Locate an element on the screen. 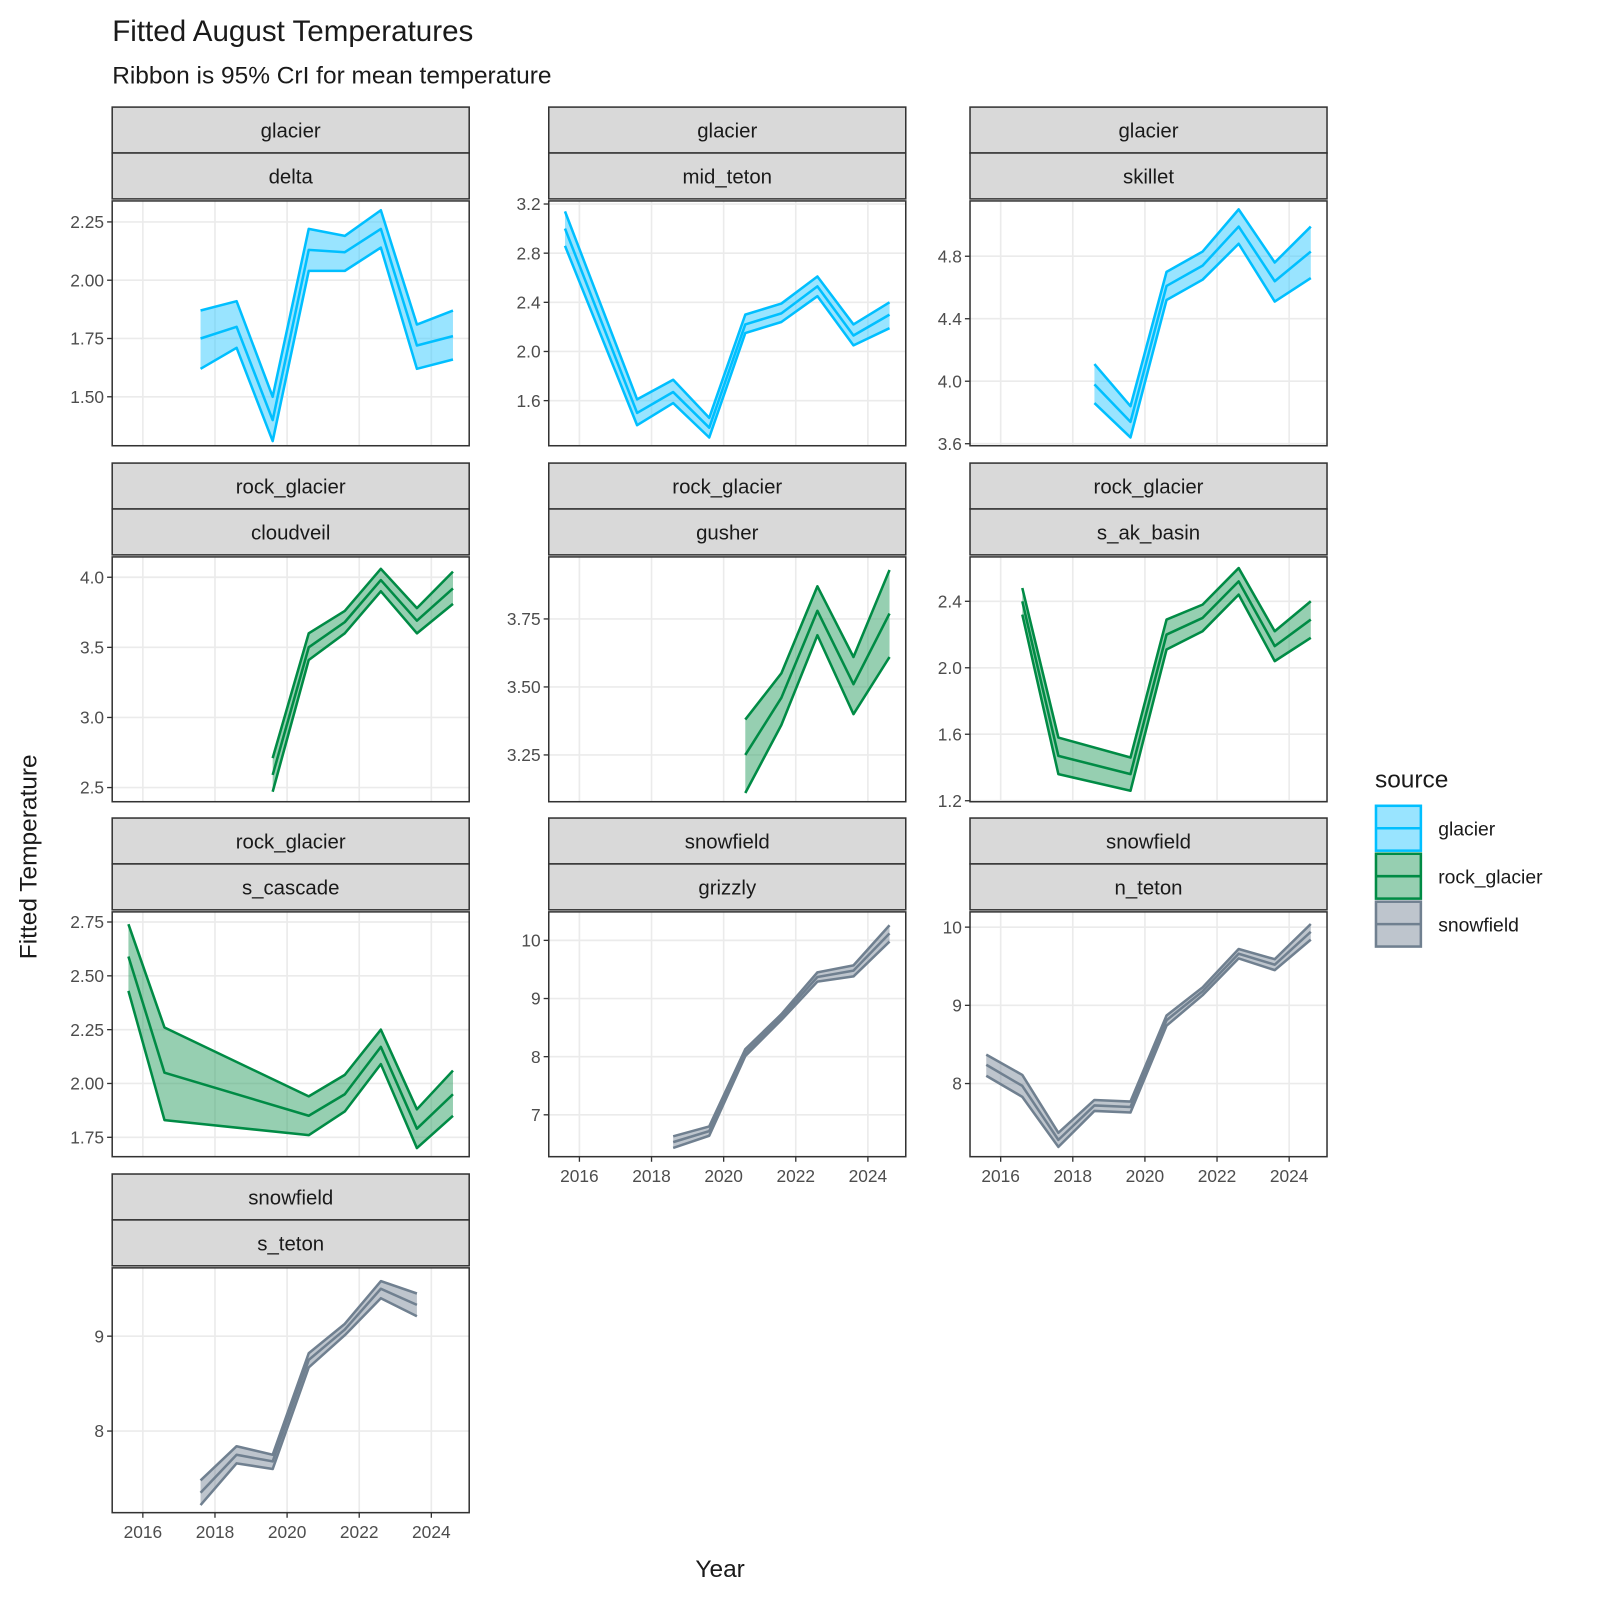  y-tick-label: 2.25 is located at coordinates (87, 222).